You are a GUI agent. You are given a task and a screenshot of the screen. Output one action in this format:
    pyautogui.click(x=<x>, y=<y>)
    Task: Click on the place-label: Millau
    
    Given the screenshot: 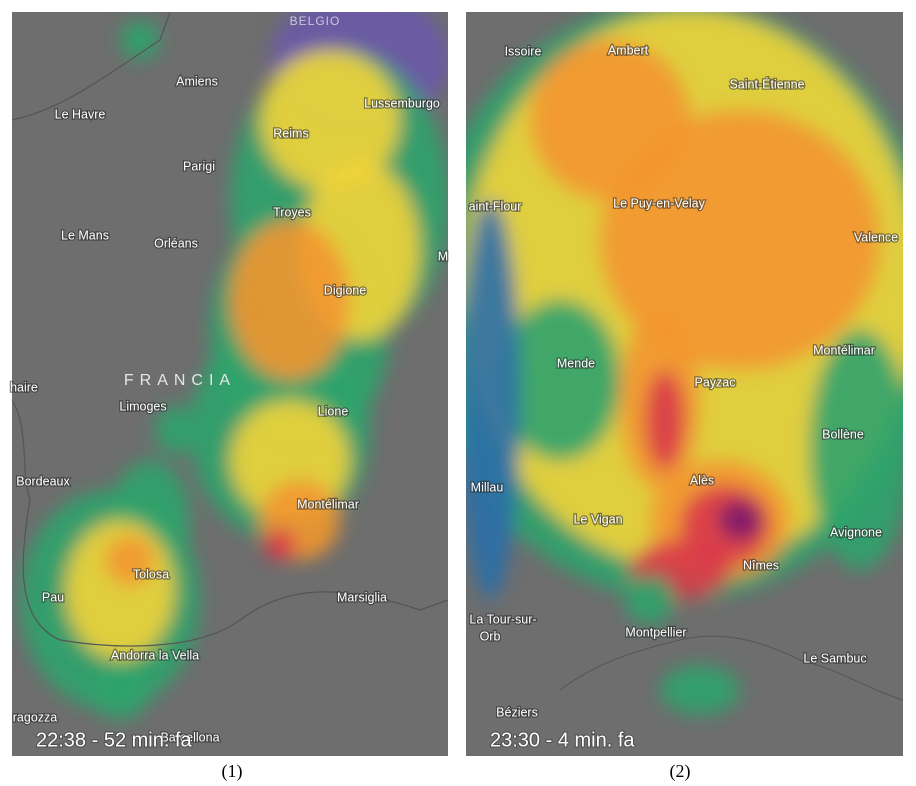 What is the action you would take?
    pyautogui.click(x=487, y=487)
    